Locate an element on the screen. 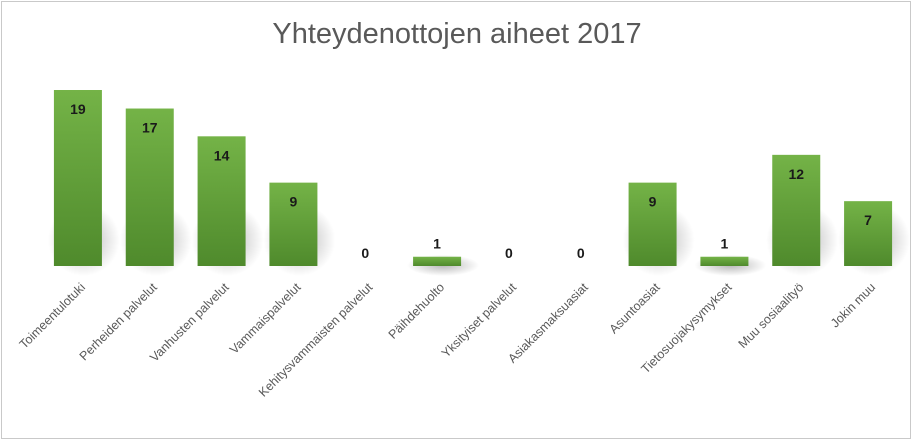  x-tick-label: Toimeentulotuki is located at coordinates (52, 315).